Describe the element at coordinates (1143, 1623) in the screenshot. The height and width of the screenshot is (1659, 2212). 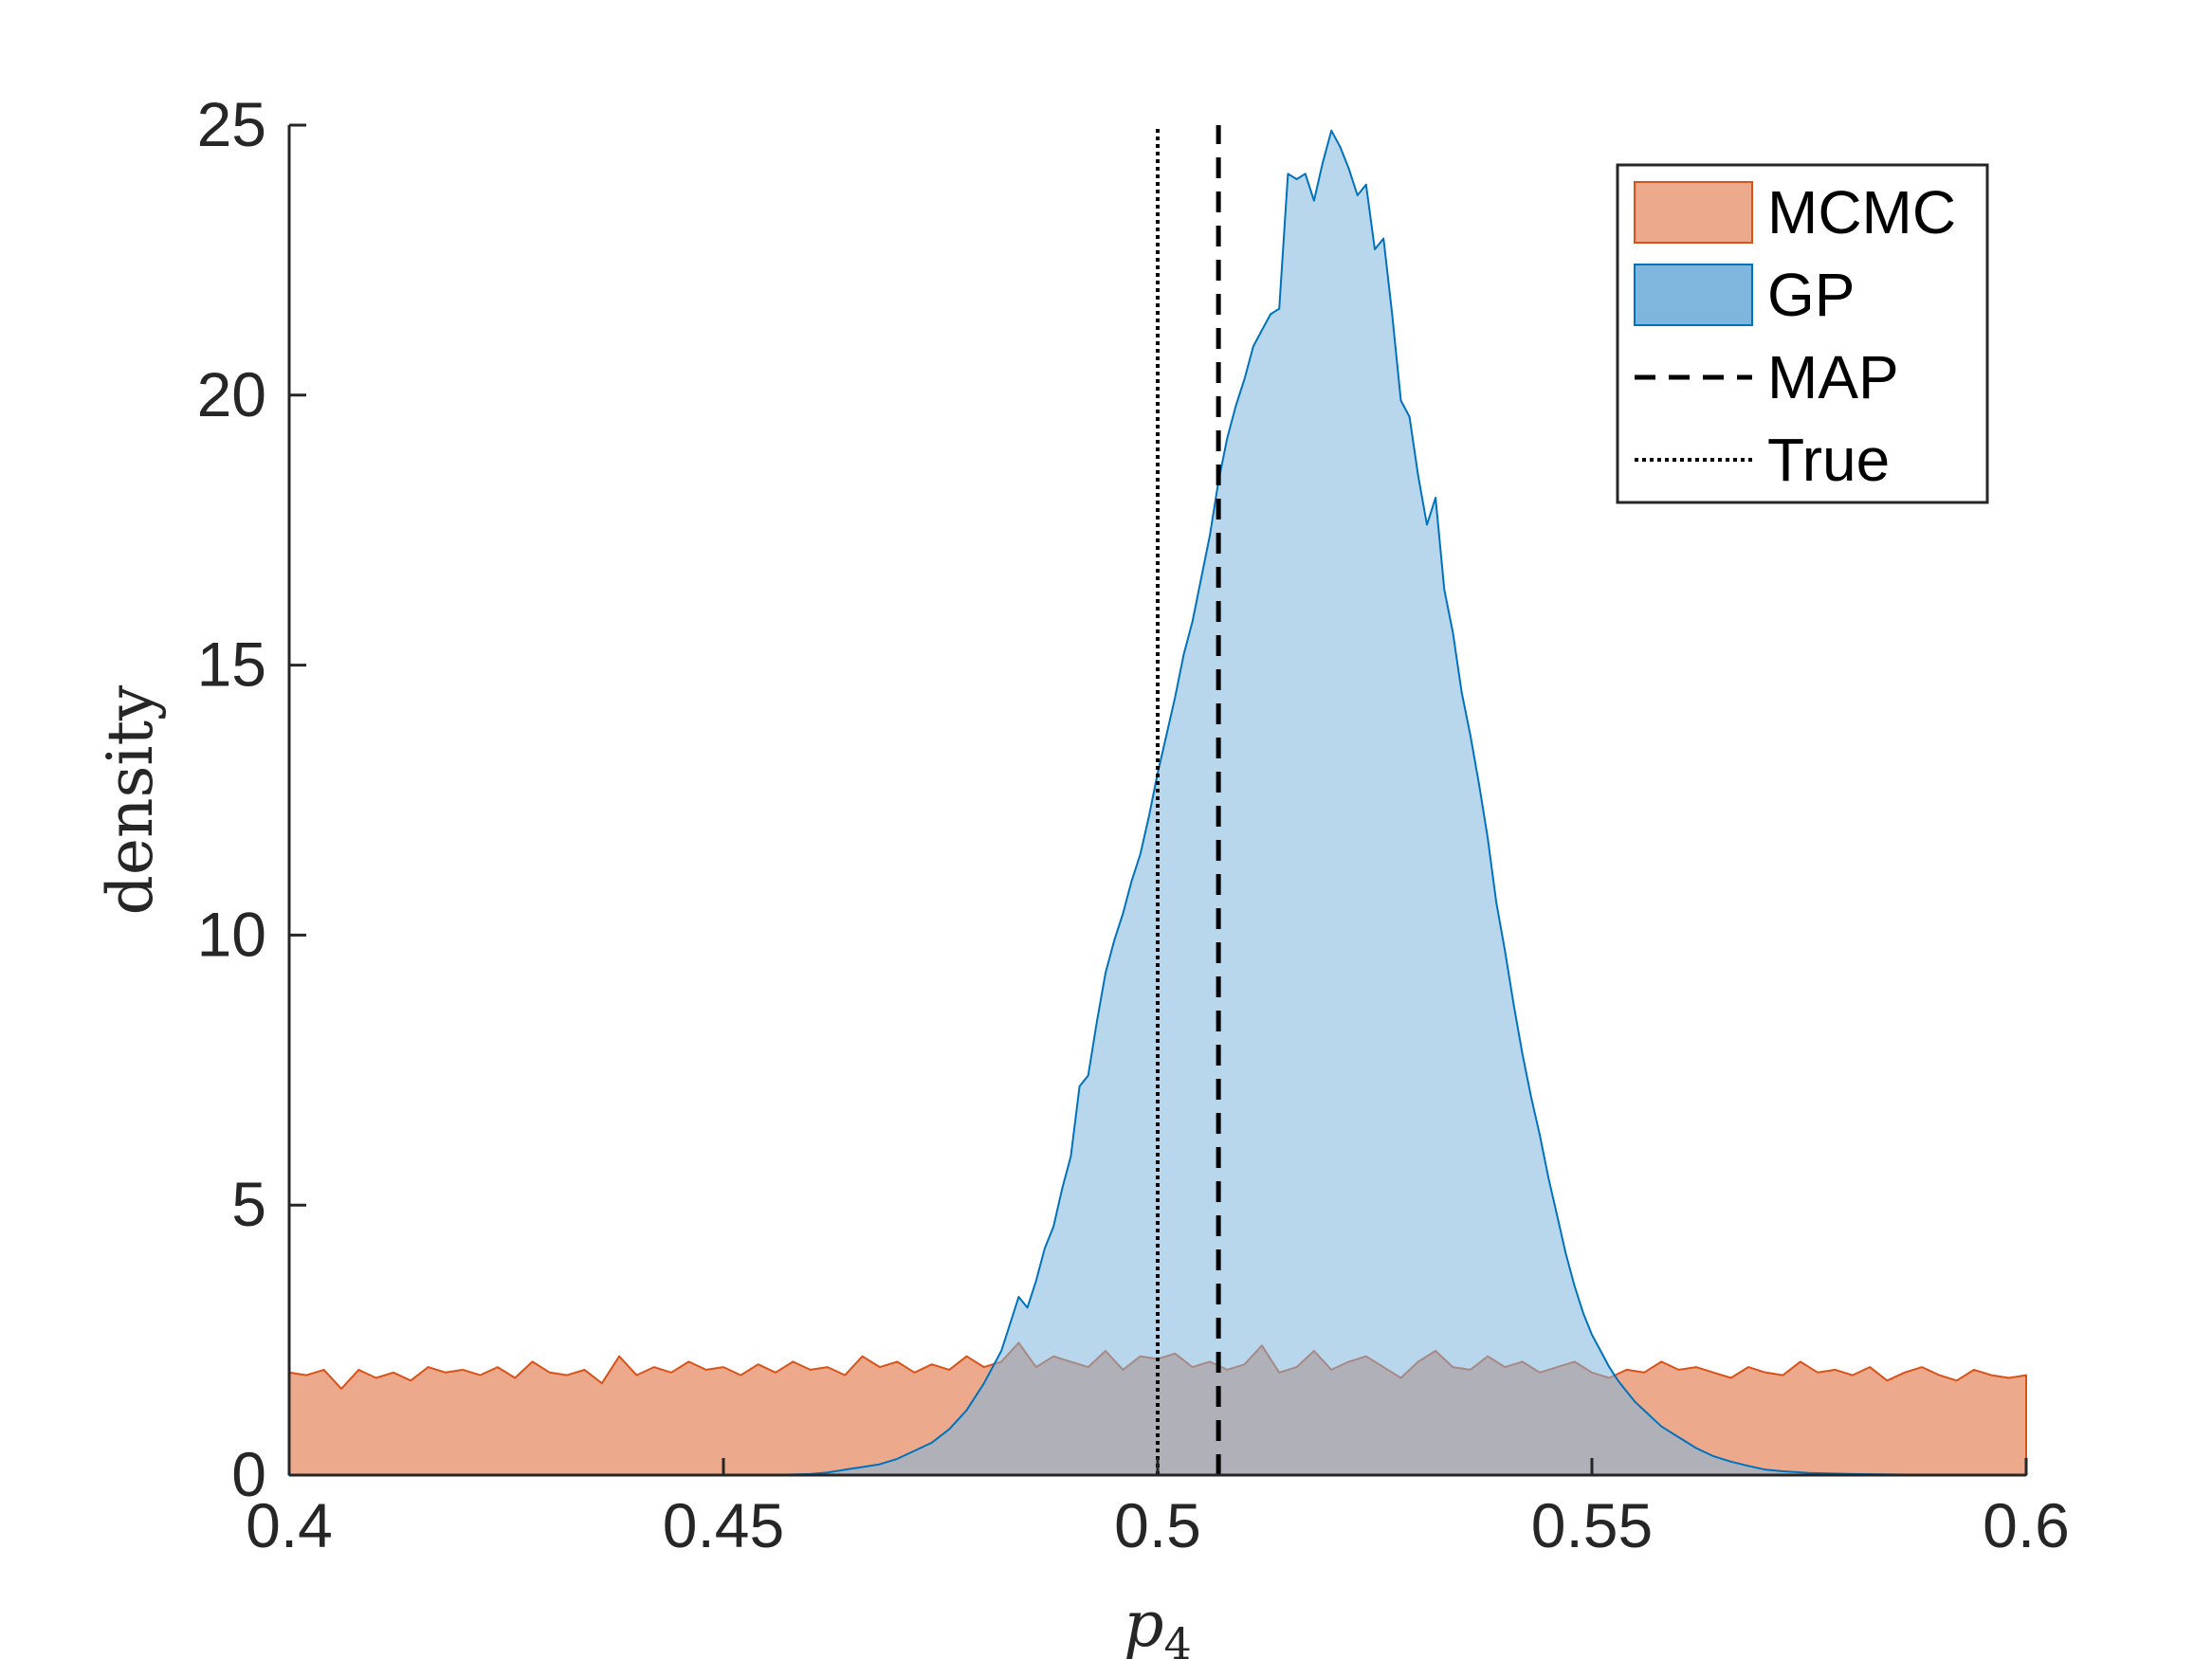
I see `x-axis-label-main: p` at that location.